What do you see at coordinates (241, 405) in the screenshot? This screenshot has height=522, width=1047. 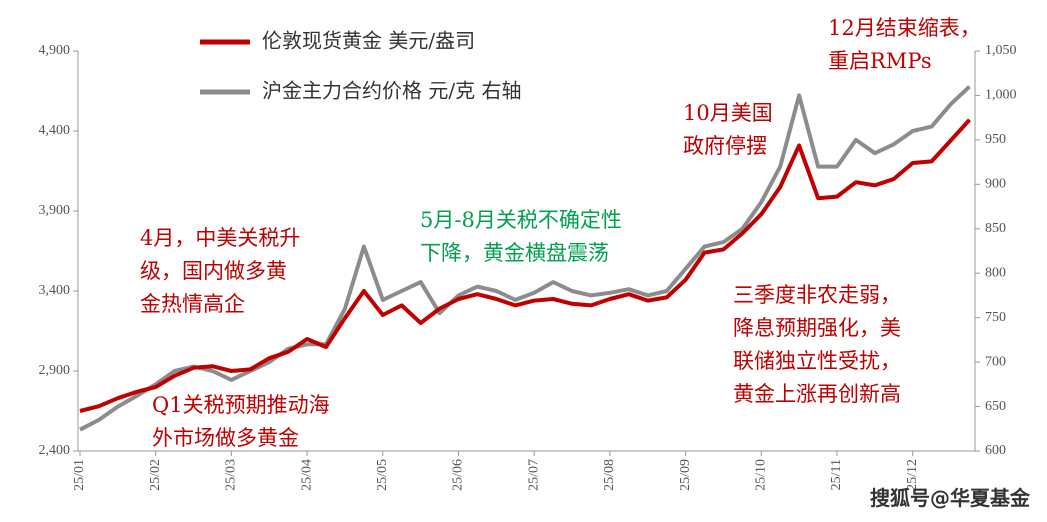 I see `annotation: Q1关税预期推动海` at bounding box center [241, 405].